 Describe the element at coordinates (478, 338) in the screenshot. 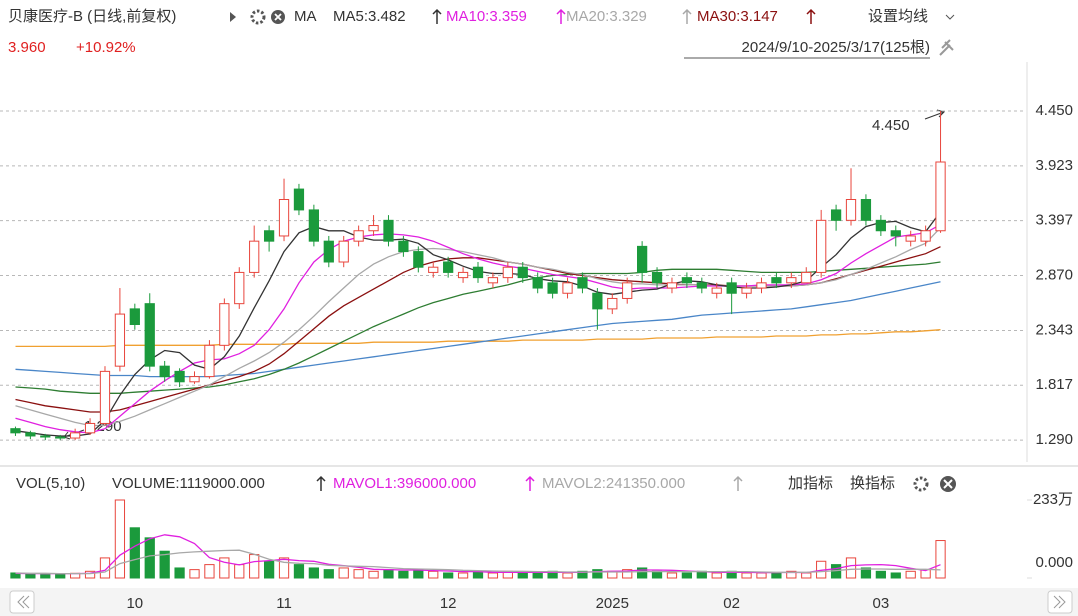

I see `ma-line` at that location.